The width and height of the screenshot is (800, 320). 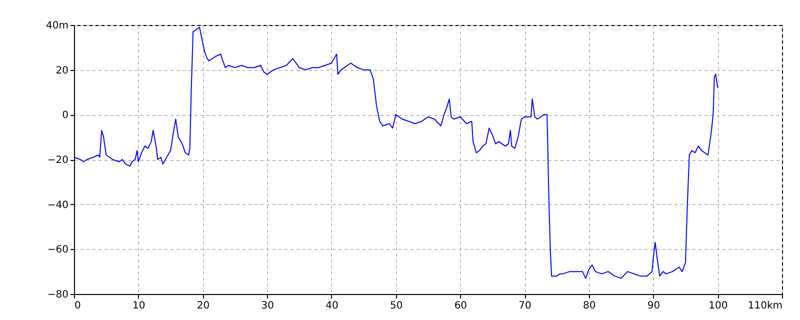 I want to click on x-tick-label: 10, so click(x=139, y=306).